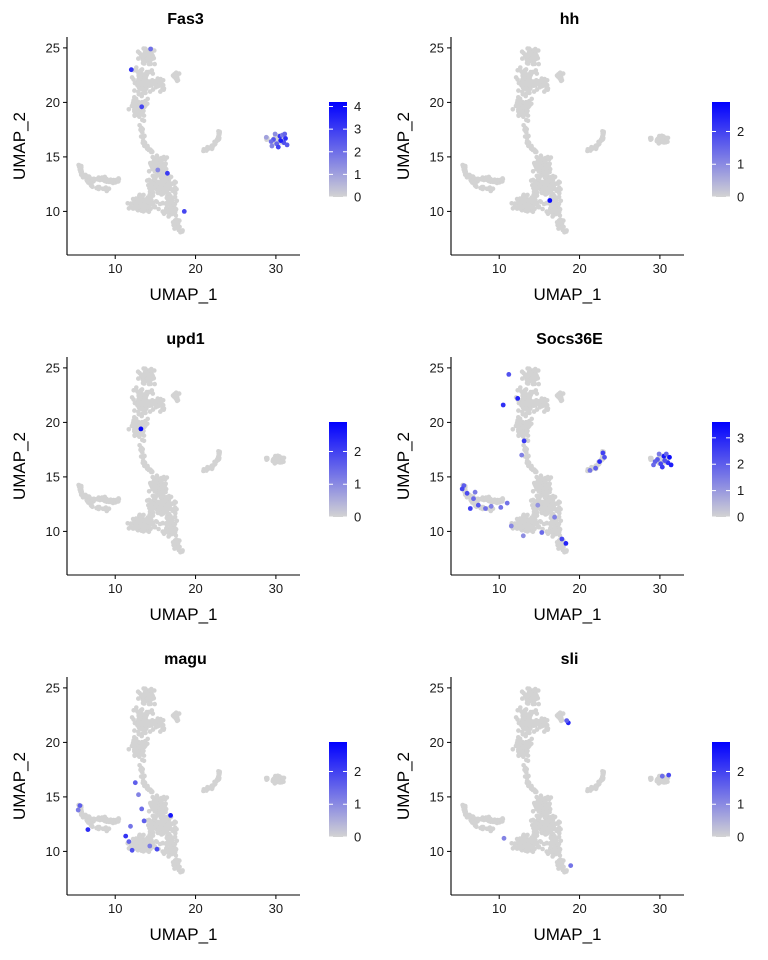 The height and width of the screenshot is (960, 768). What do you see at coordinates (357, 129) in the screenshot?
I see `legend-tick-label: 3` at bounding box center [357, 129].